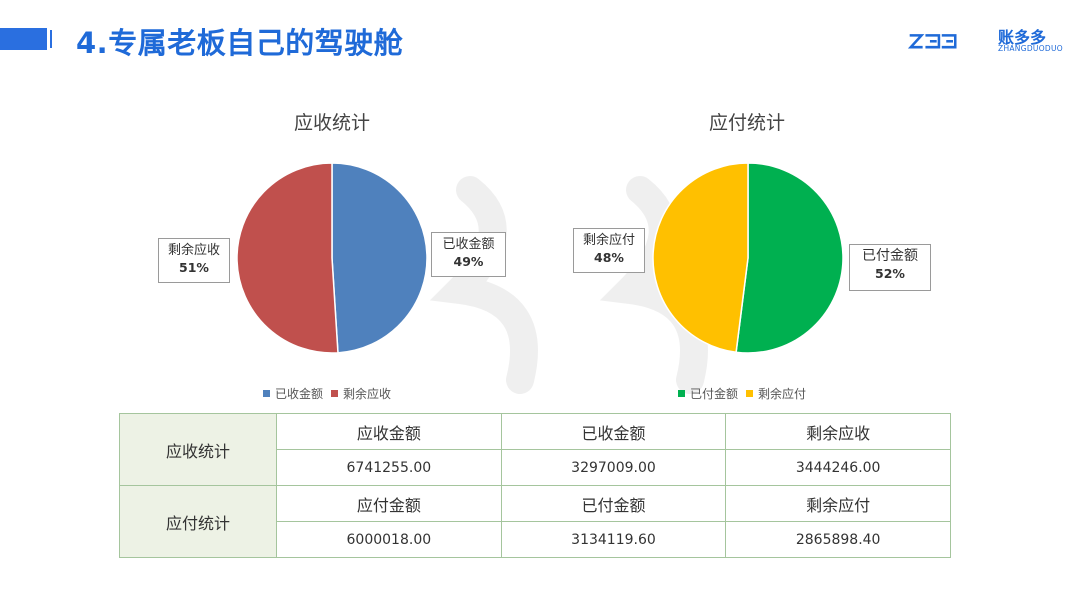 This screenshot has height=605, width=1080. I want to click on table-header-cell: 已收金额, so click(613, 431).